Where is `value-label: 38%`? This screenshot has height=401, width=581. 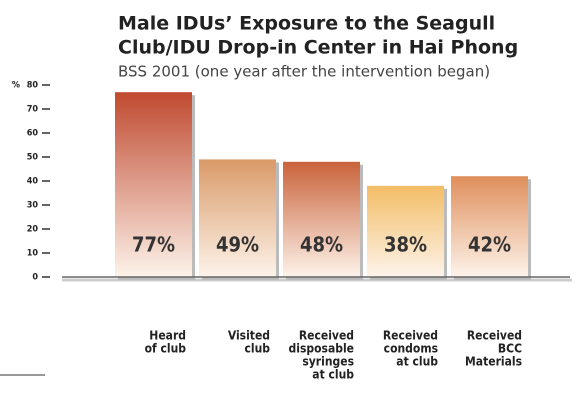
value-label: 38% is located at coordinates (405, 245).